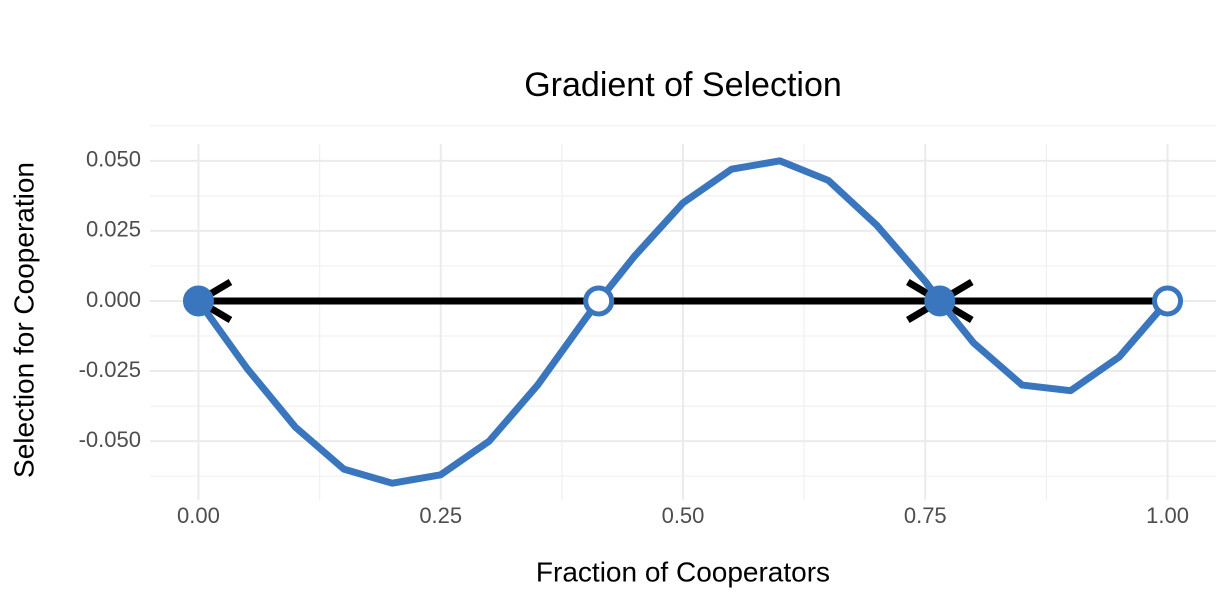 The height and width of the screenshot is (600, 1228). Describe the element at coordinates (113, 159) in the screenshot. I see `y-tick-label: 0.050` at that location.